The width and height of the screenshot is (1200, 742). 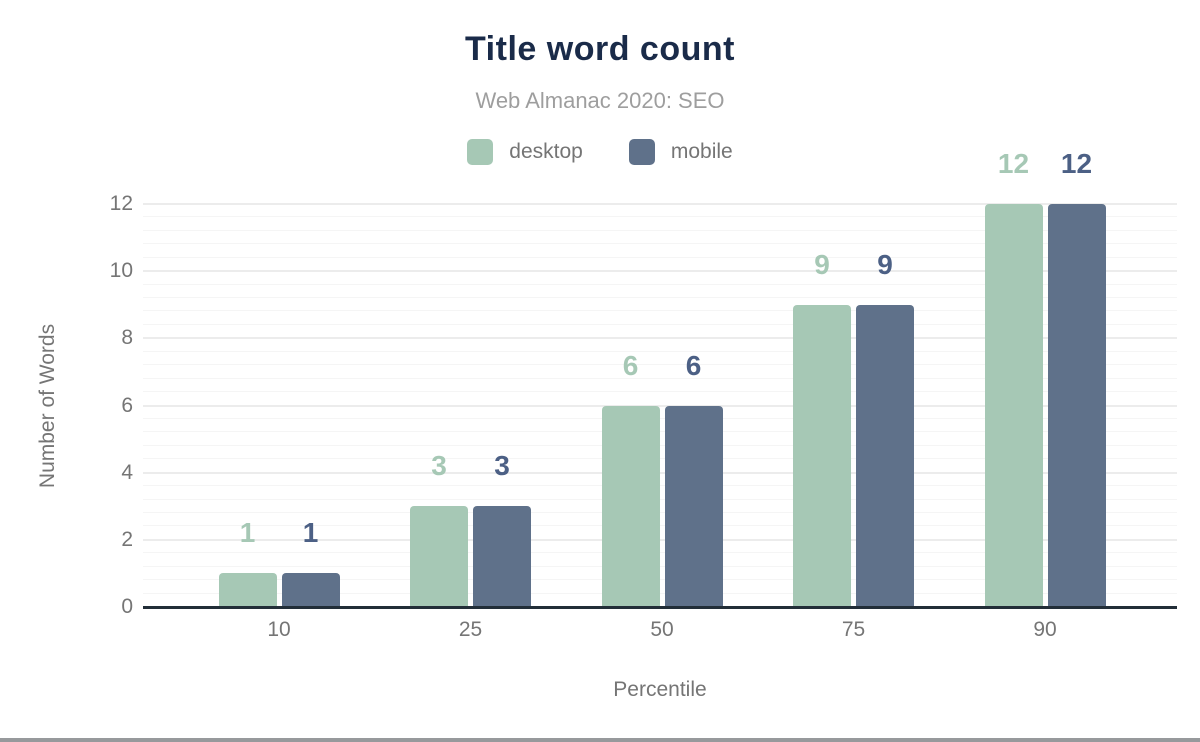 I want to click on legend-label: desktop, so click(x=546, y=151).